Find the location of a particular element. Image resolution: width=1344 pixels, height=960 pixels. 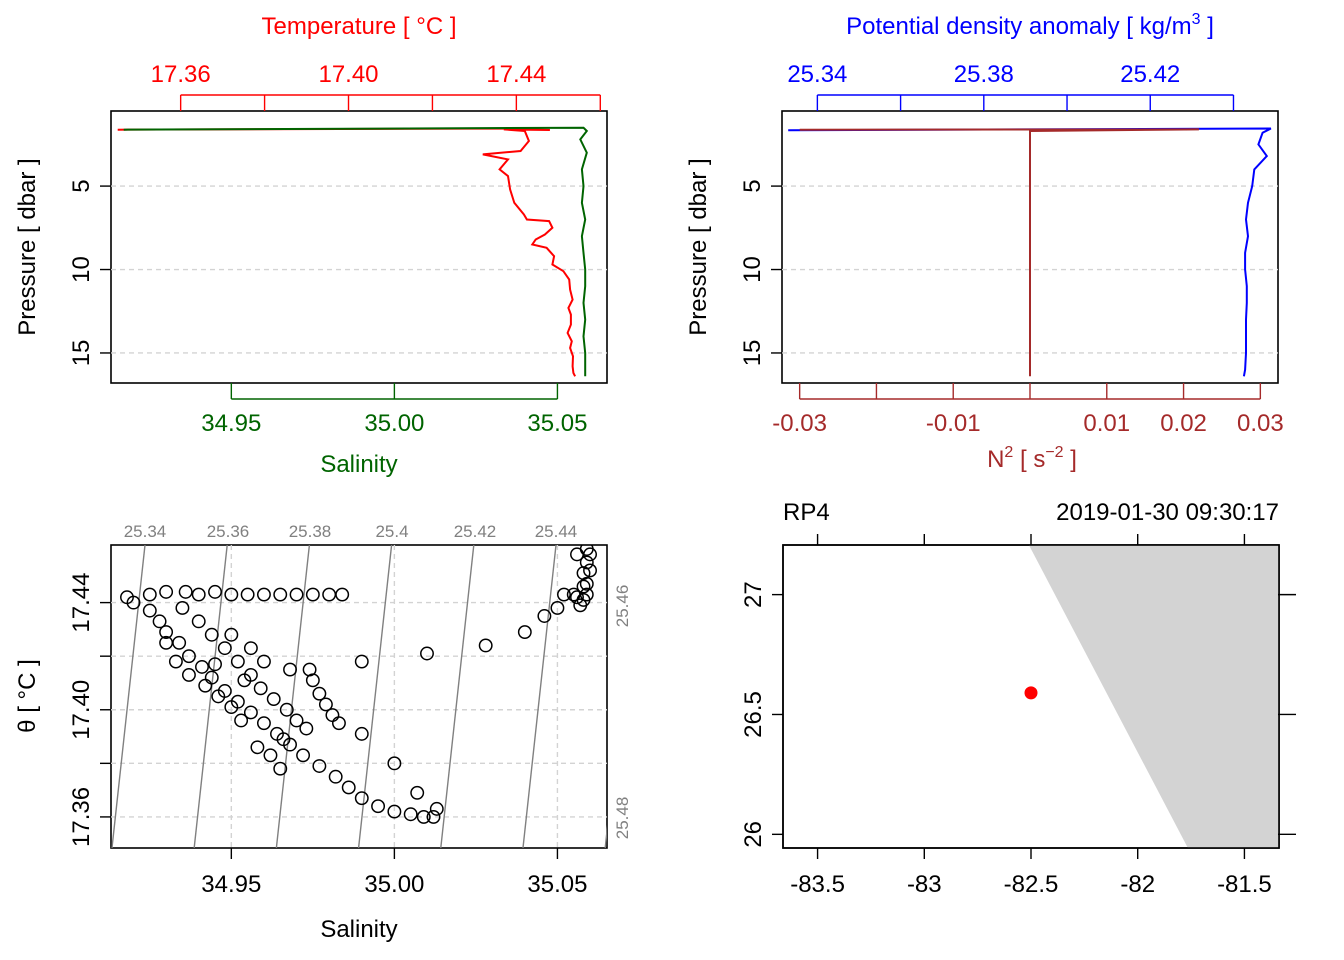

tr-series-potential-density-anomaly is located at coordinates (1030, 252).